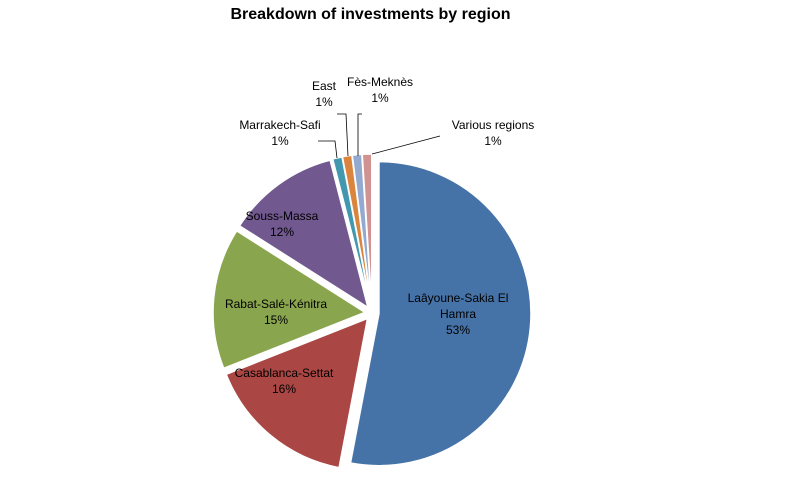 The width and height of the screenshot is (797, 491). I want to click on slice-label-f-s-mekn-s: Fès-Meknès 1%, so click(380, 90).